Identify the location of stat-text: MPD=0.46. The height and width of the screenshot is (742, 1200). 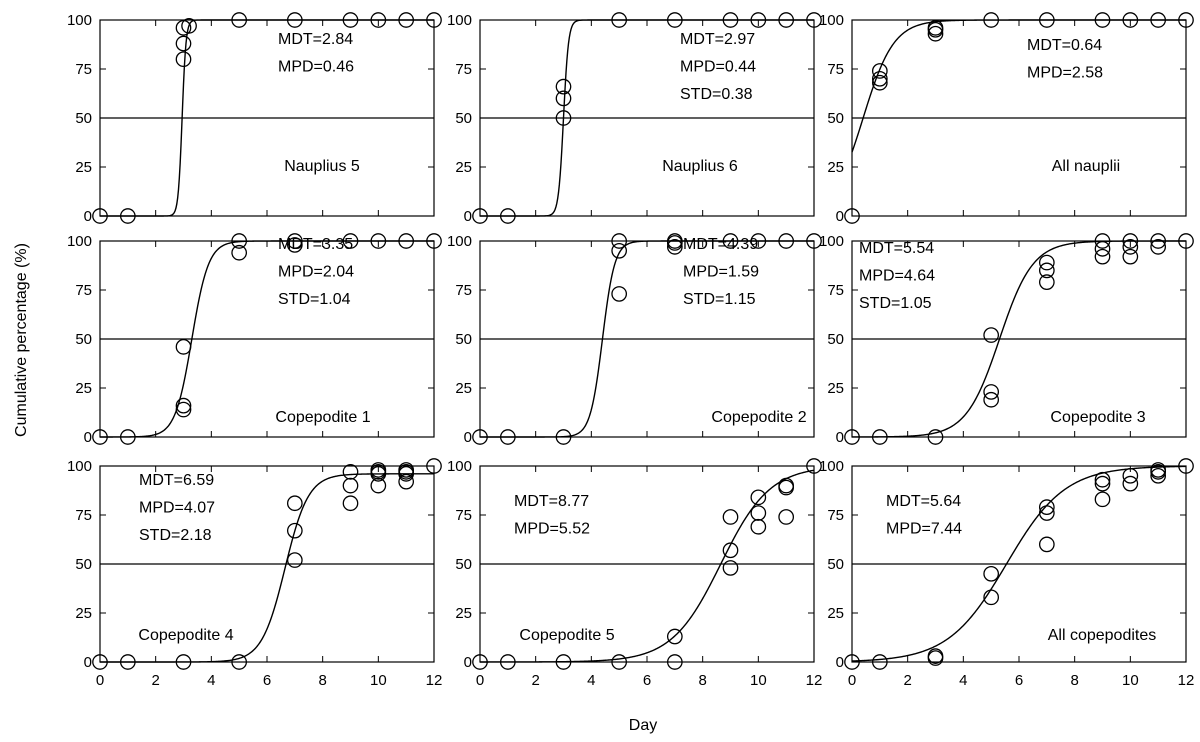
(316, 67).